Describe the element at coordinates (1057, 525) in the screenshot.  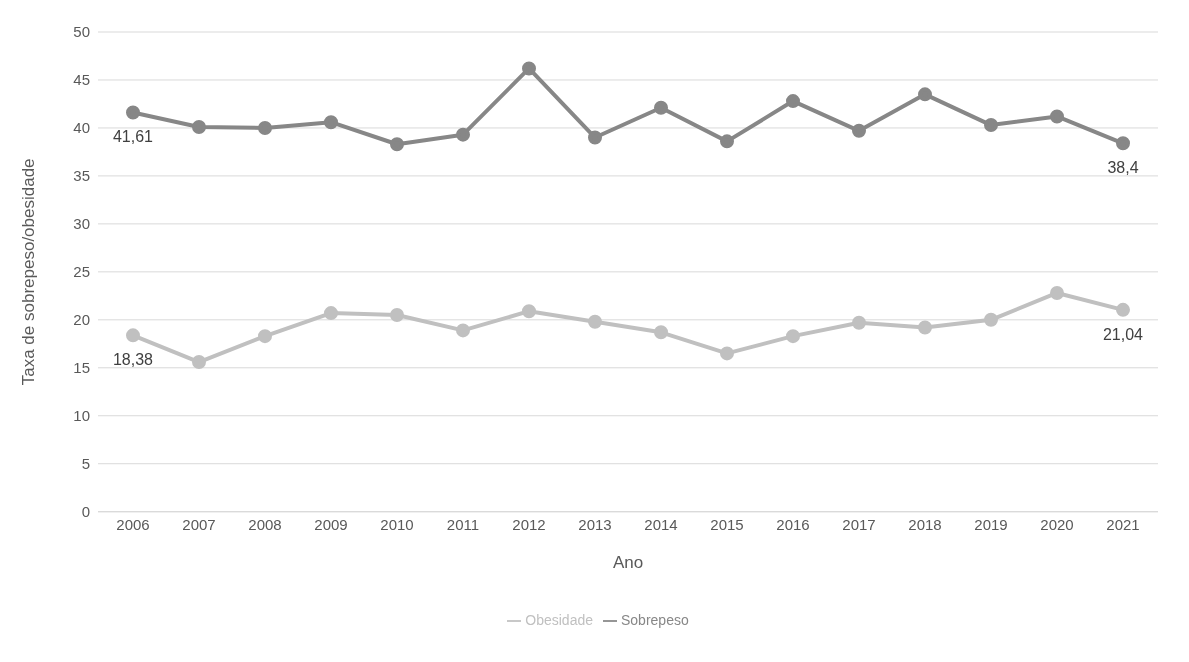
I see `x-tick-label: 2020` at that location.